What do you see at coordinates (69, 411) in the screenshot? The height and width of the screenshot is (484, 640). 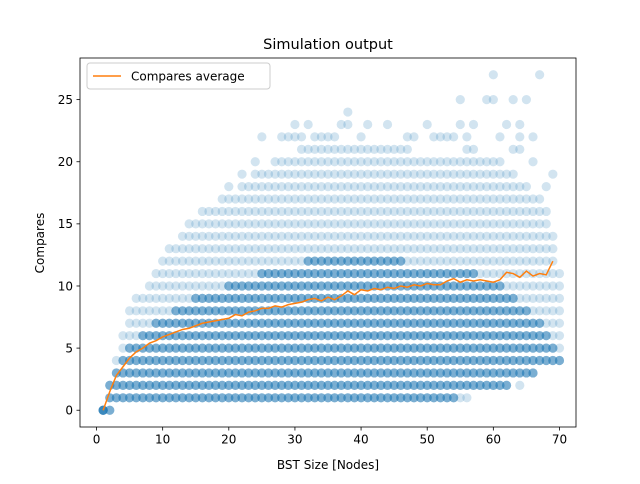 I see `y-tick-label: 0` at bounding box center [69, 411].